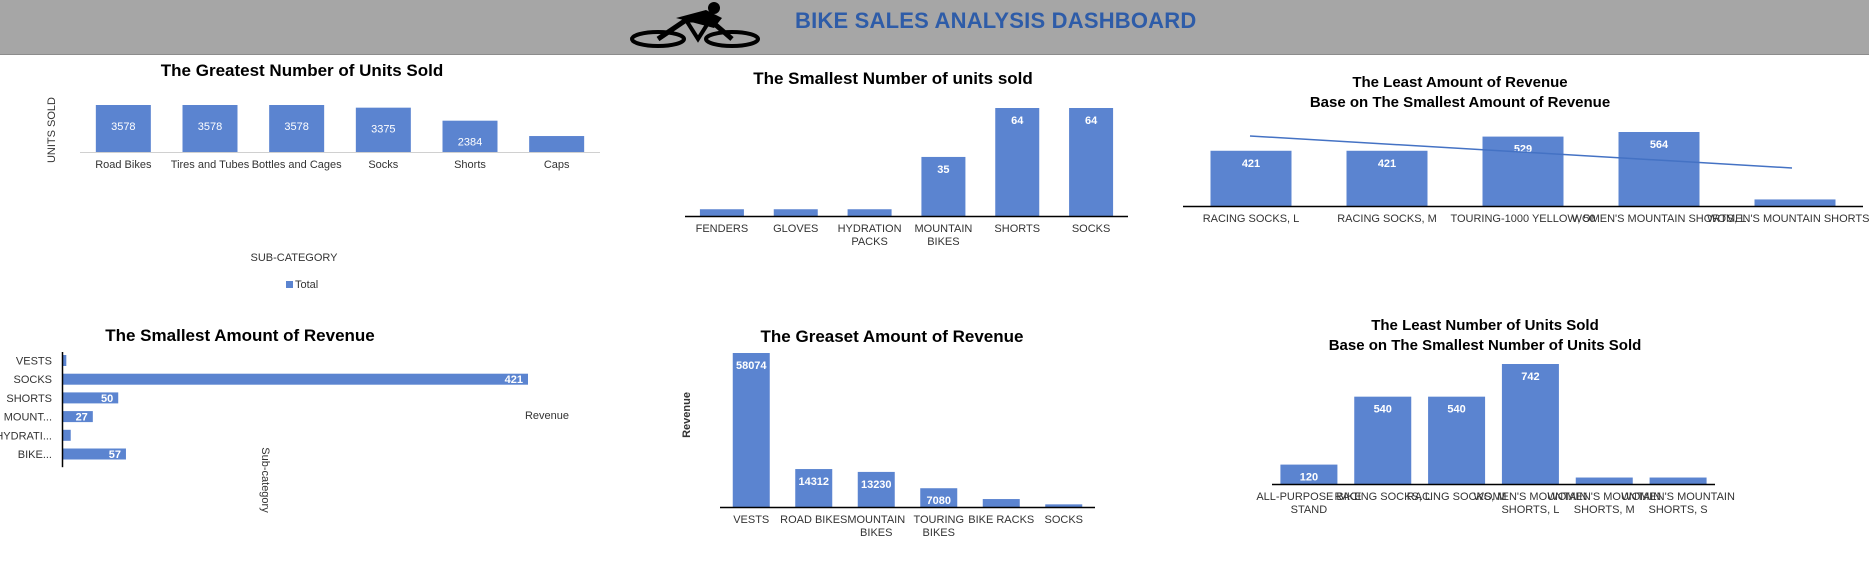 The height and width of the screenshot is (572, 1869). I want to click on chart-title: The Smallest Number of units sold, so click(893, 78).